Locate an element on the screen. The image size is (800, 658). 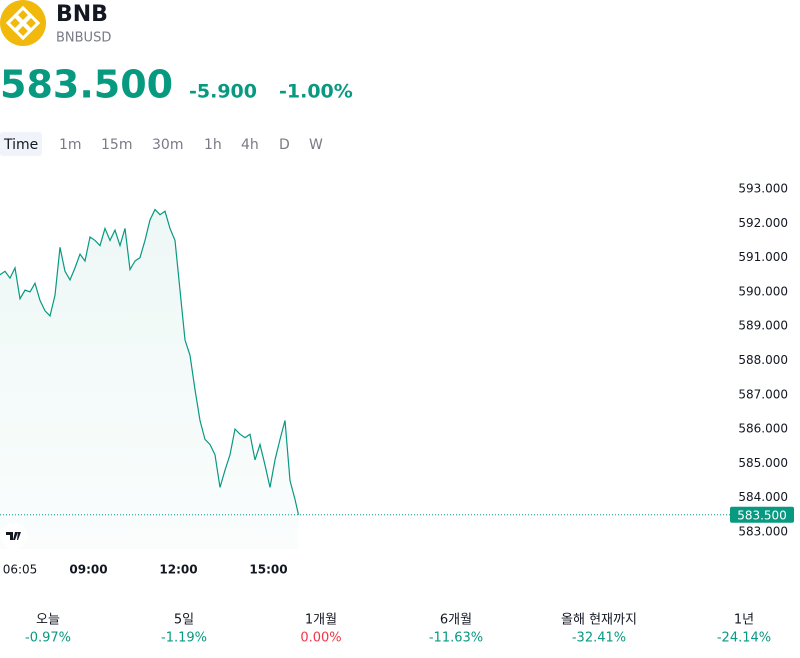
period-label: 오늘 is located at coordinates (48, 620).